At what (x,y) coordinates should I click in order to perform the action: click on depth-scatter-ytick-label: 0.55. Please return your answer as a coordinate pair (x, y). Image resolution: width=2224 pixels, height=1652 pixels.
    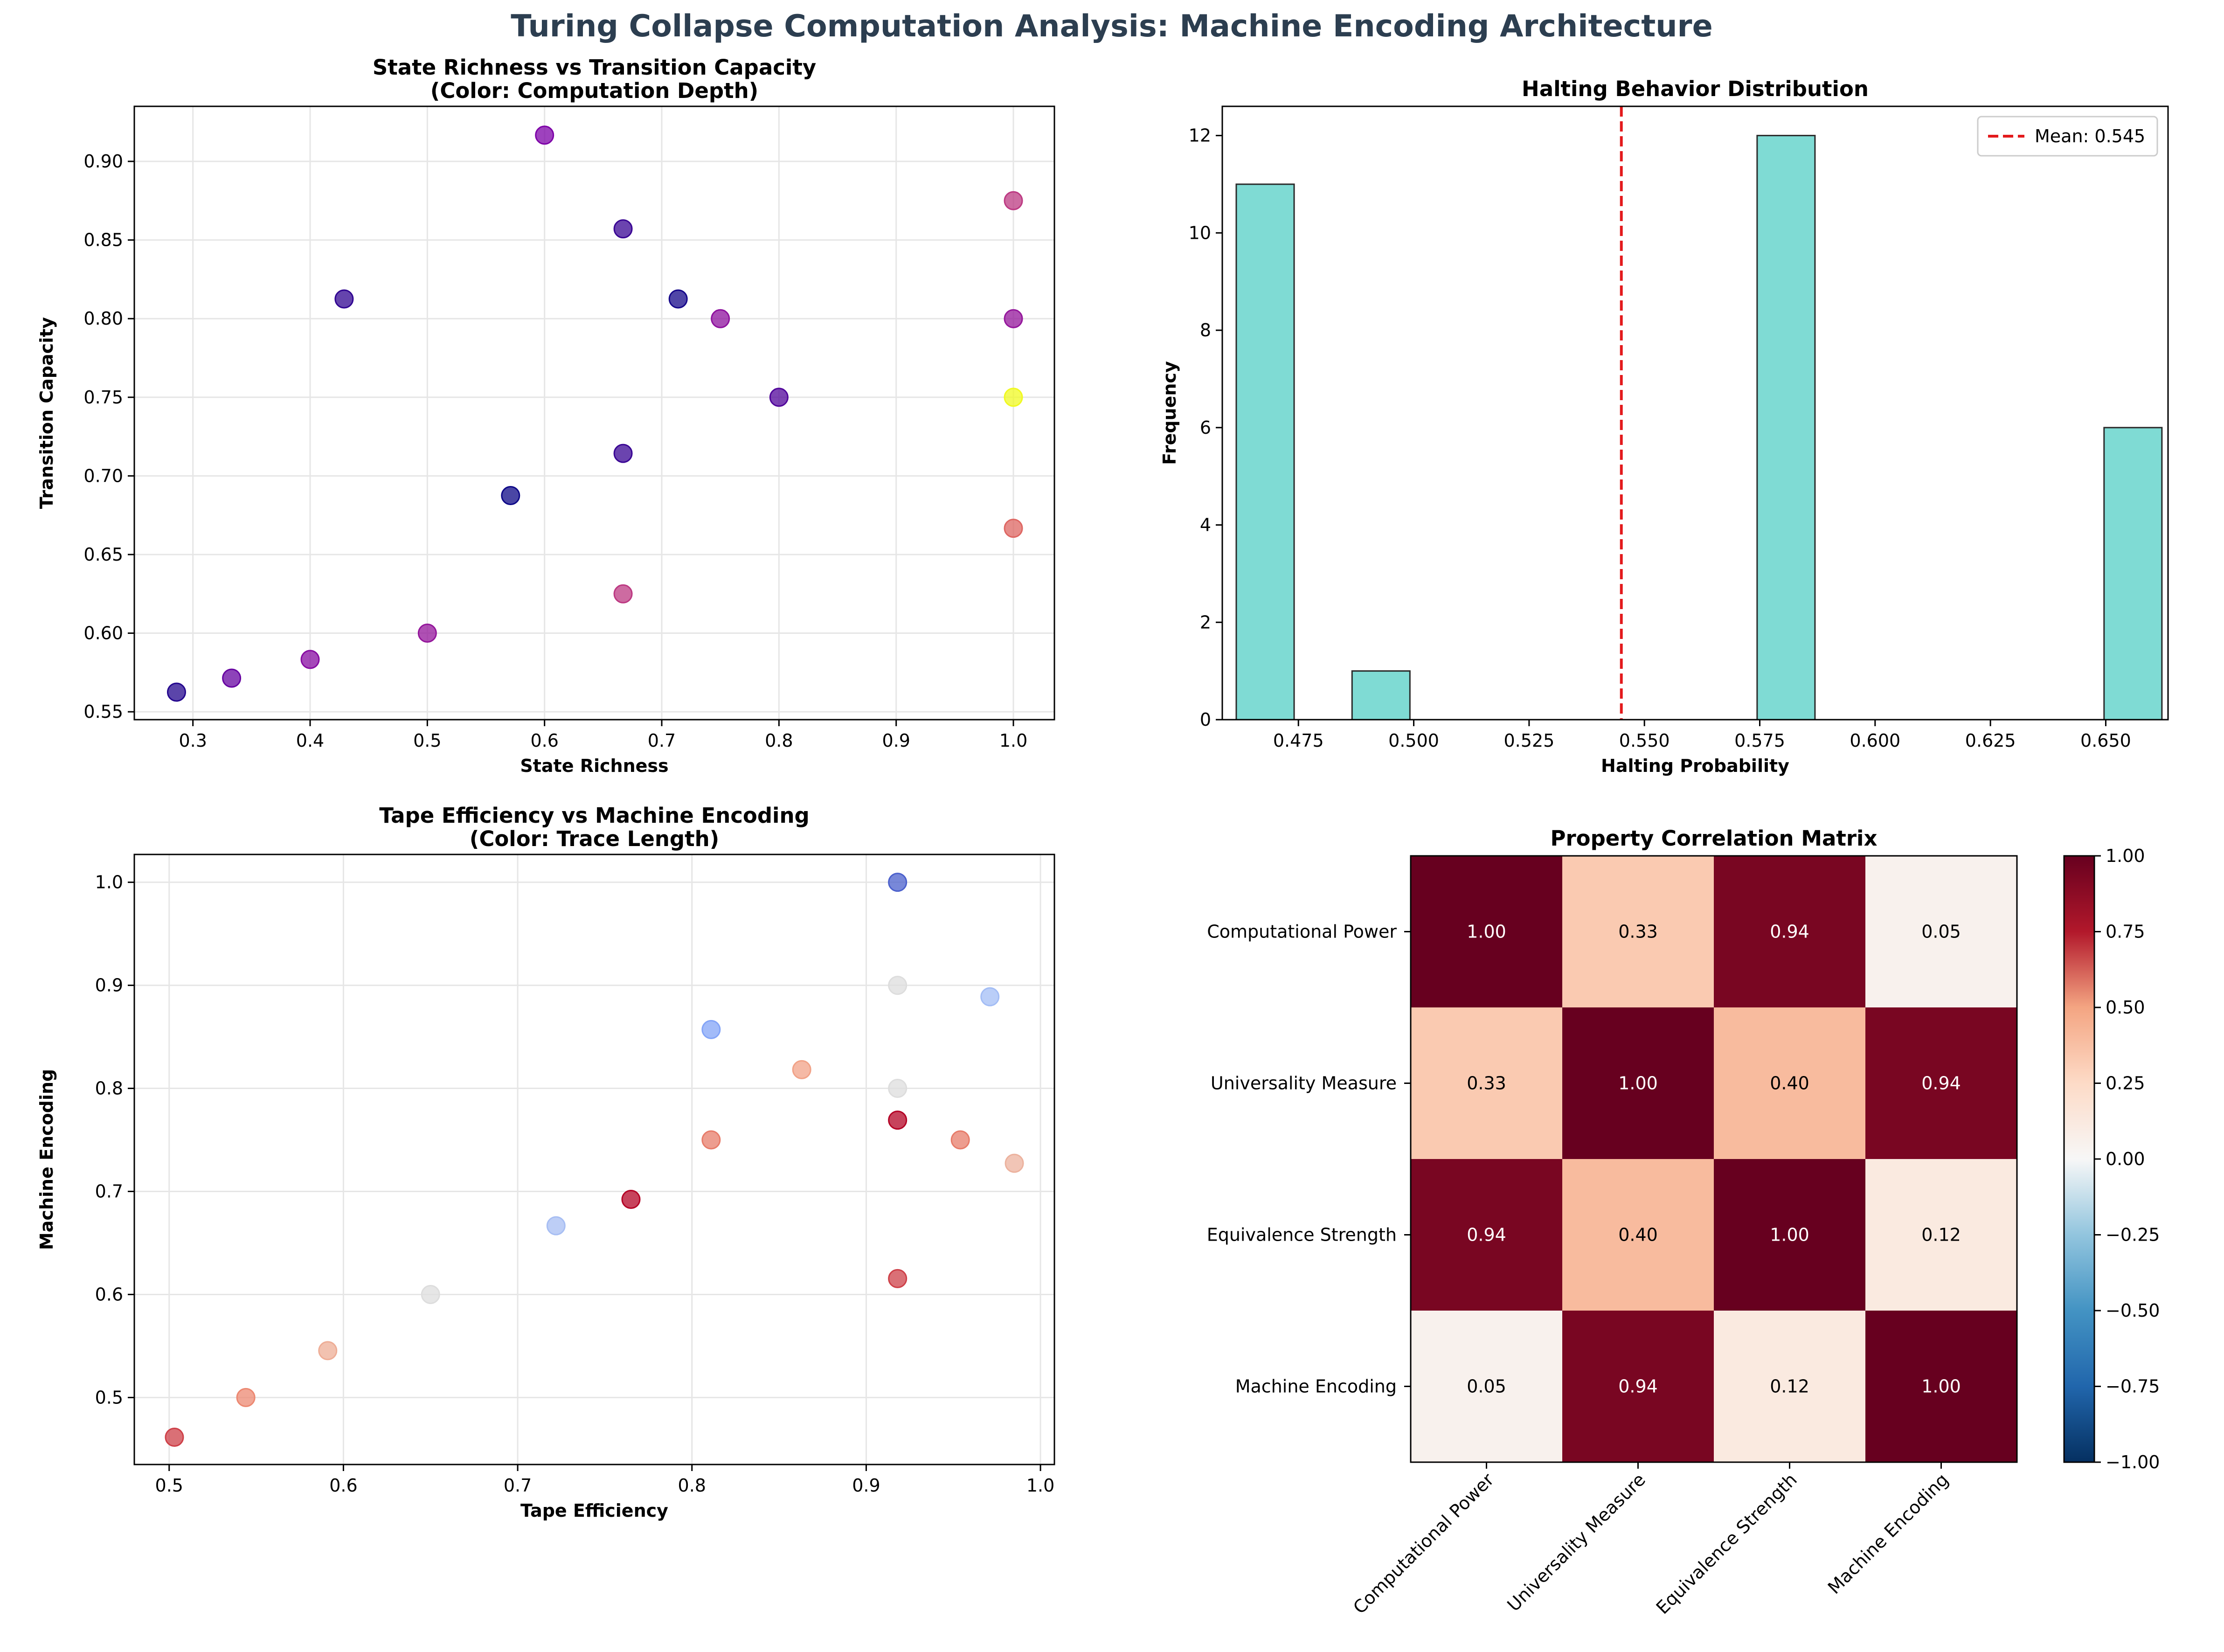
    Looking at the image, I should click on (103, 711).